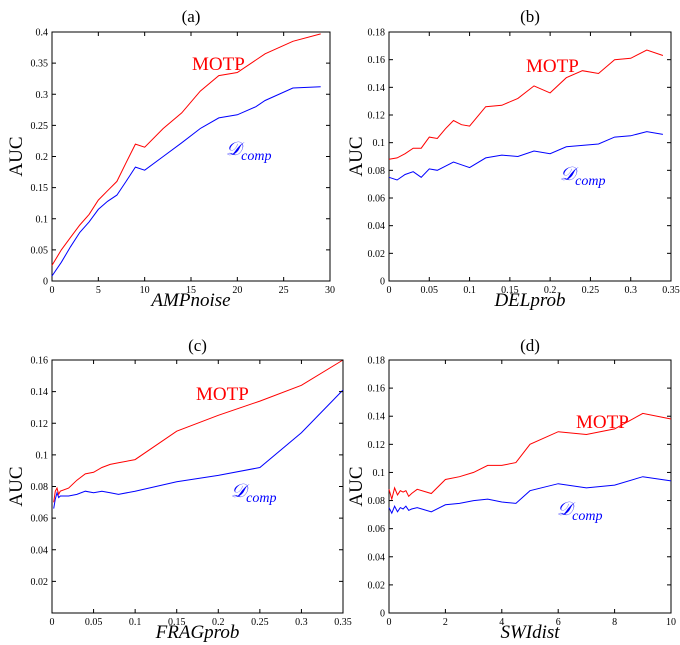 The width and height of the screenshot is (680, 645). What do you see at coordinates (284, 290) in the screenshot?
I see `x-tick-label: 25` at bounding box center [284, 290].